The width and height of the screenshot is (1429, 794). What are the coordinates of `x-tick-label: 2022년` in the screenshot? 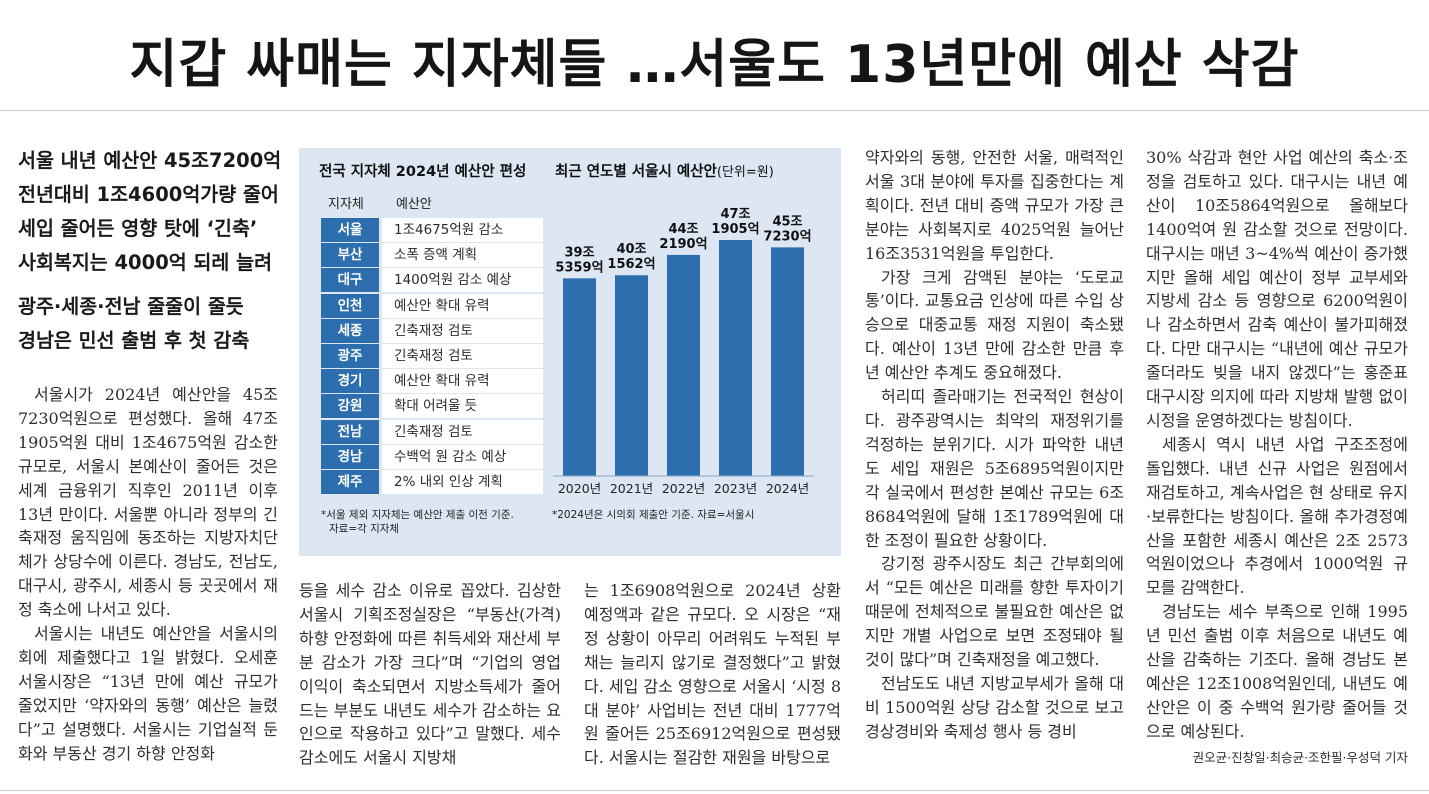 It's located at (683, 488).